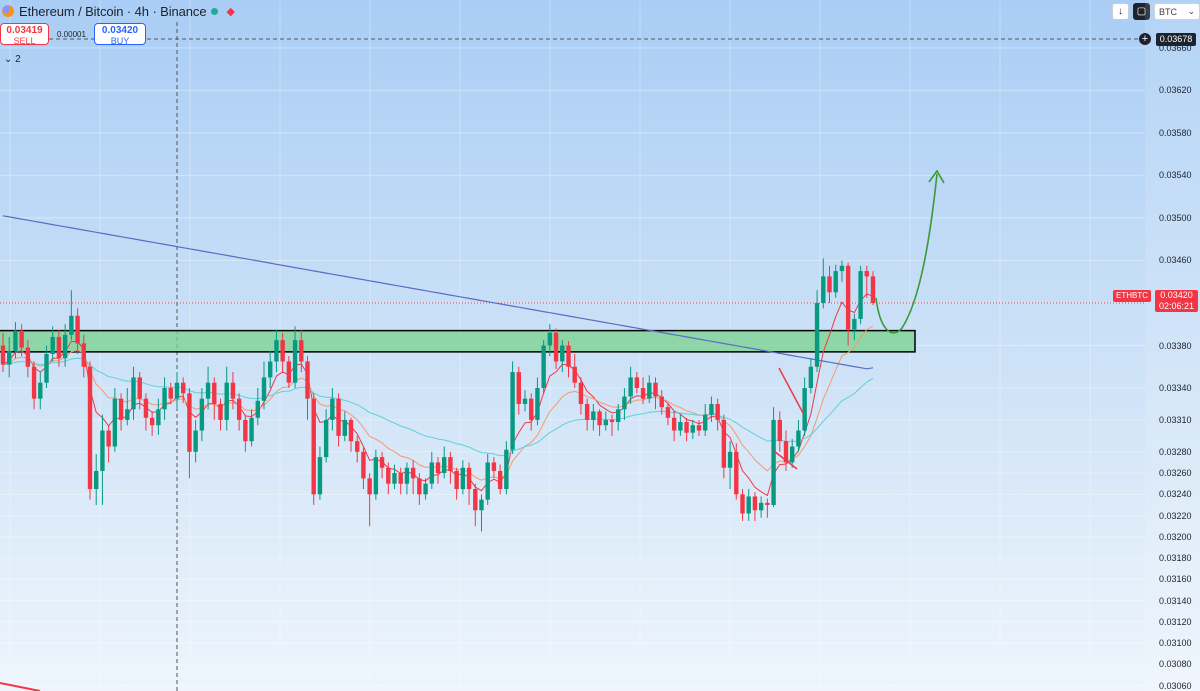 The image size is (1200, 691). I want to click on buy-button: 0.03420 BUY, so click(120, 34).